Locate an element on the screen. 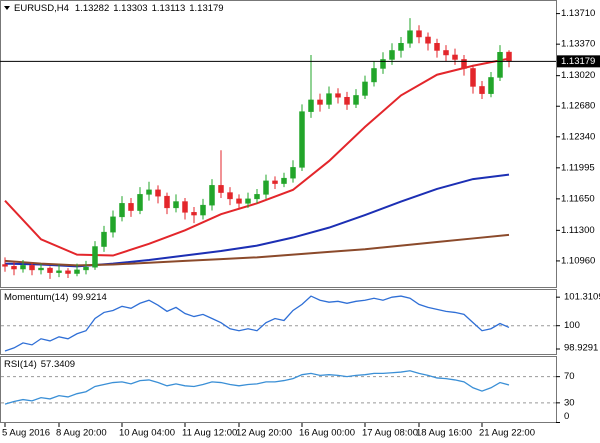 Image resolution: width=600 pixels, height=443 pixels. menu-arrow is located at coordinates (7, 8).